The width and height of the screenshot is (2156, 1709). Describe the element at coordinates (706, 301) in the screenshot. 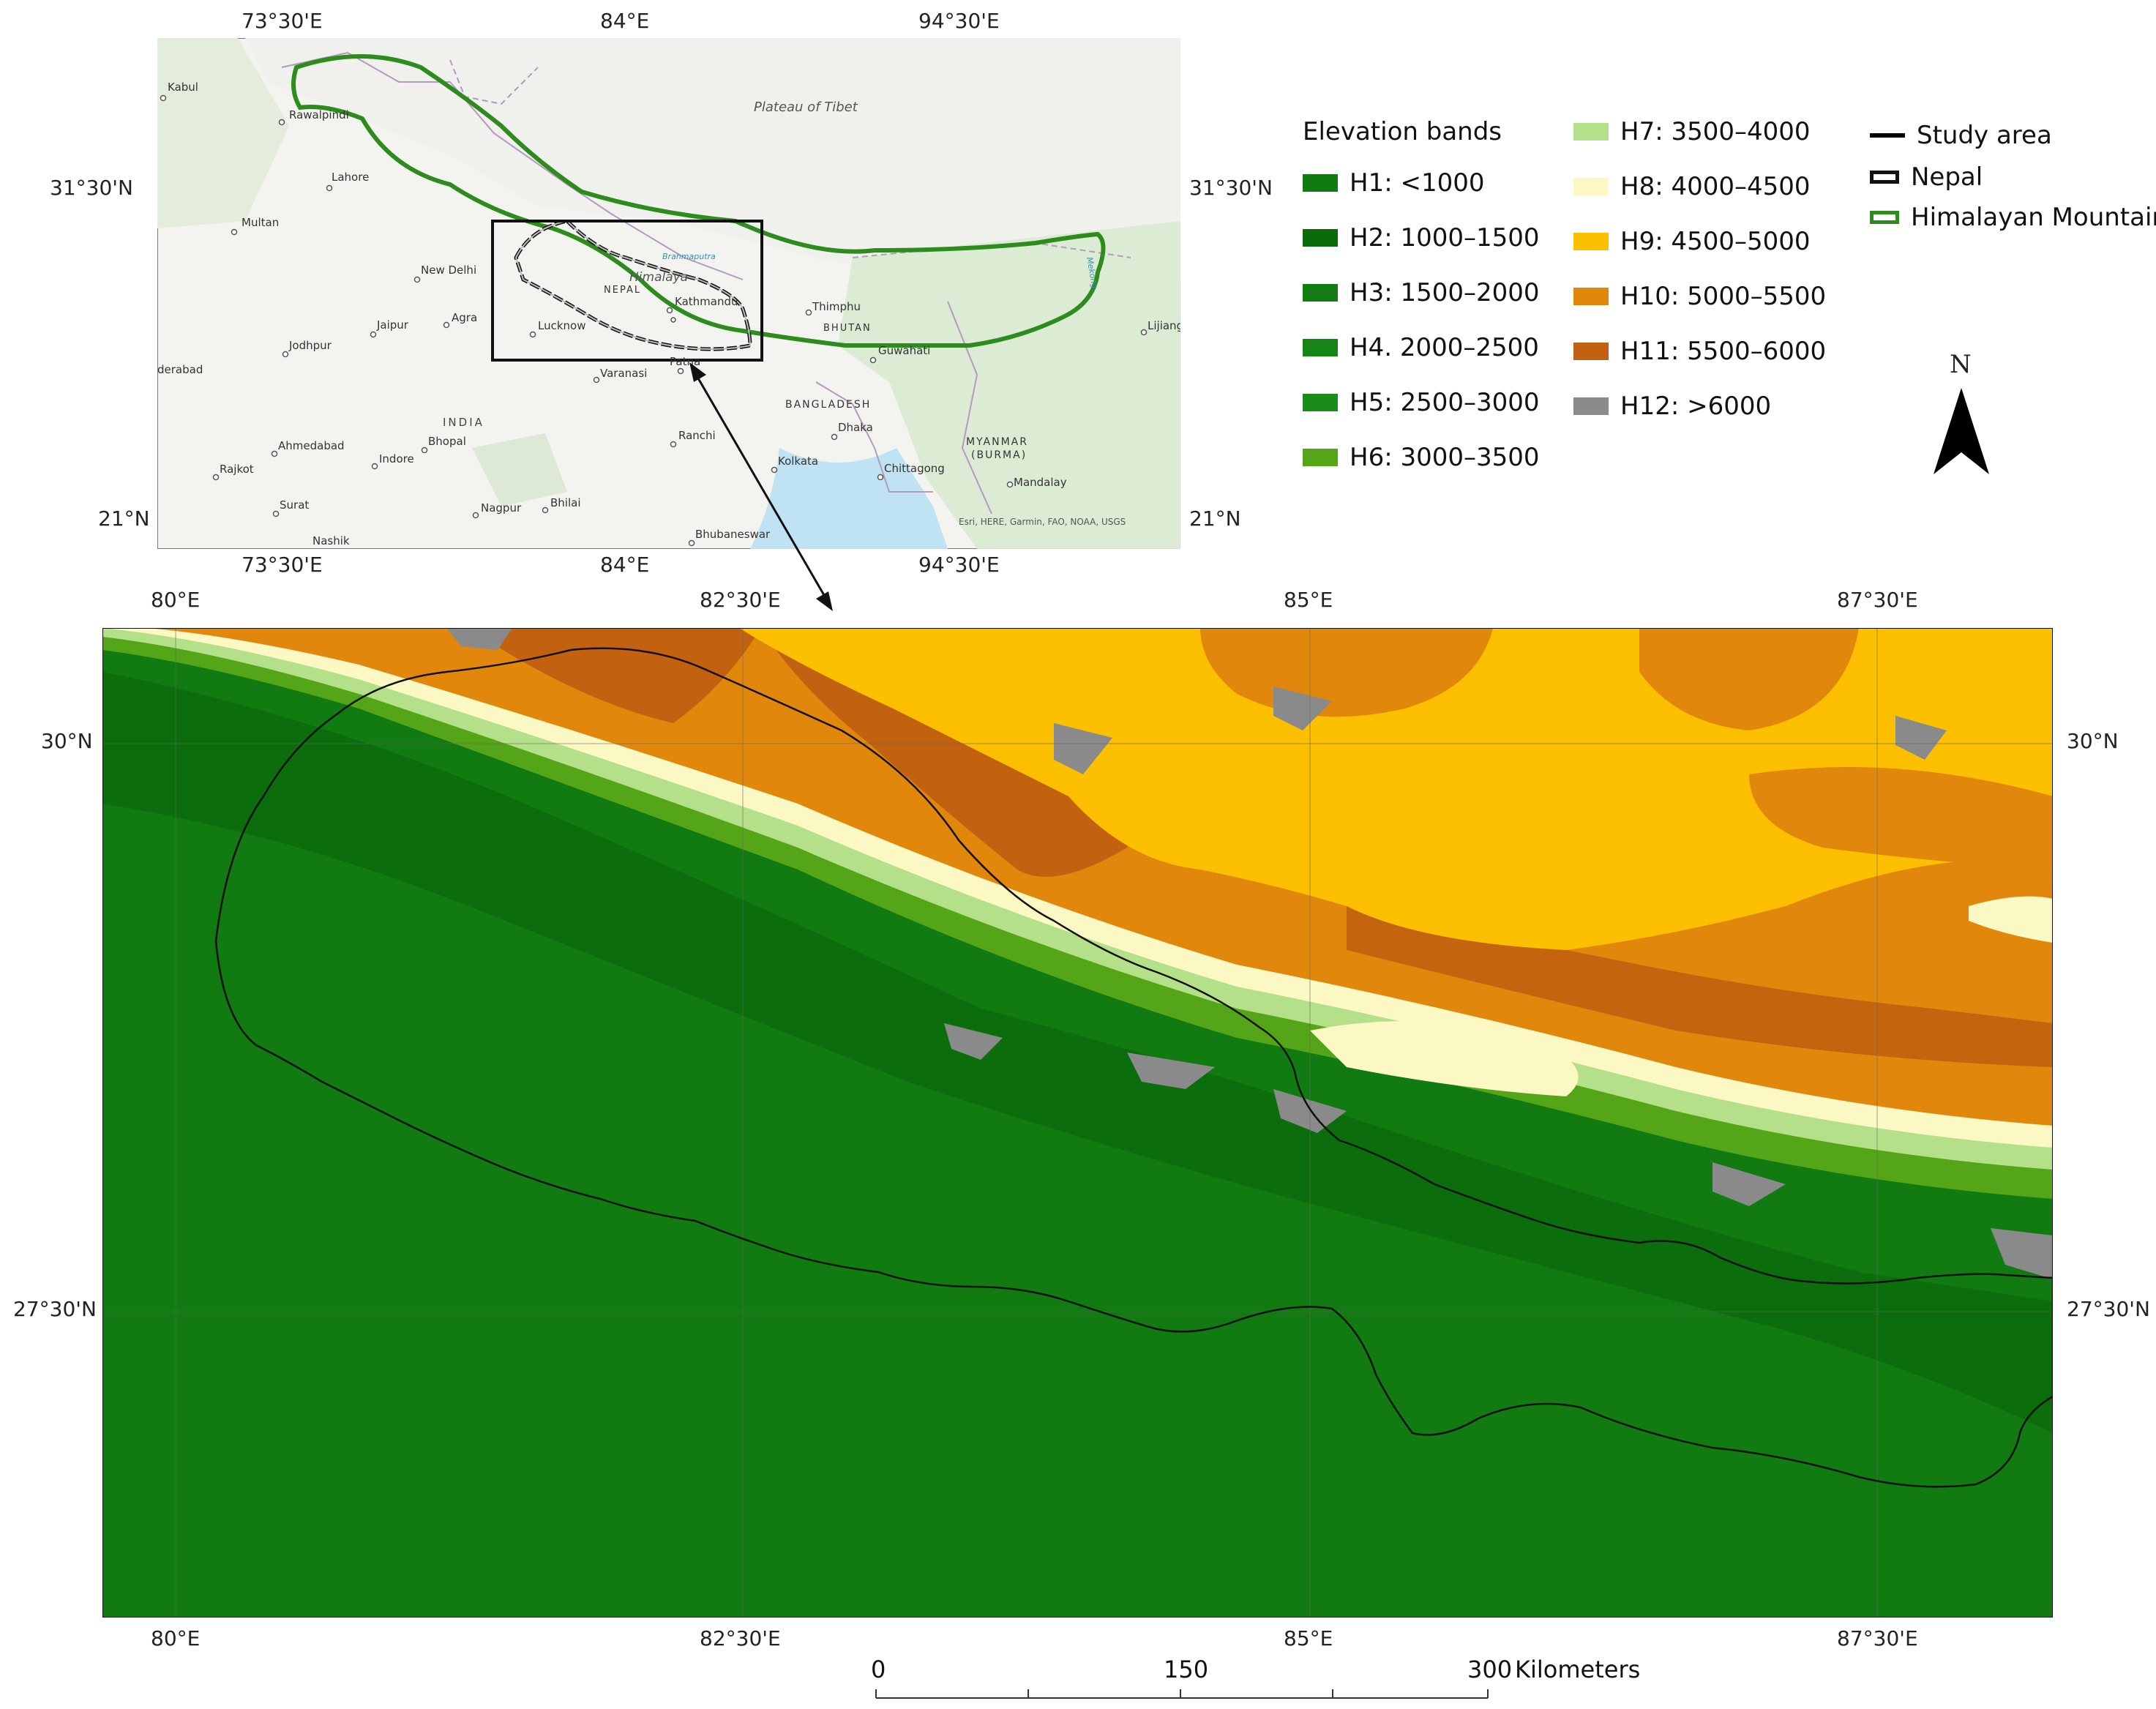

I see `city-kathmandu: Kathmandu` at that location.